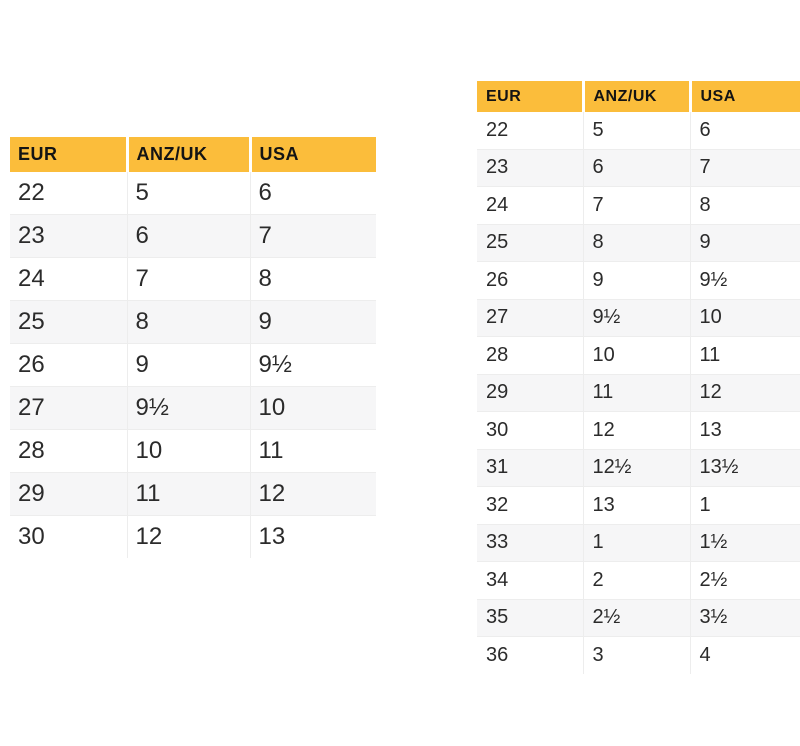 The height and width of the screenshot is (746, 800). I want to click on table-cell: 3, so click(636, 655).